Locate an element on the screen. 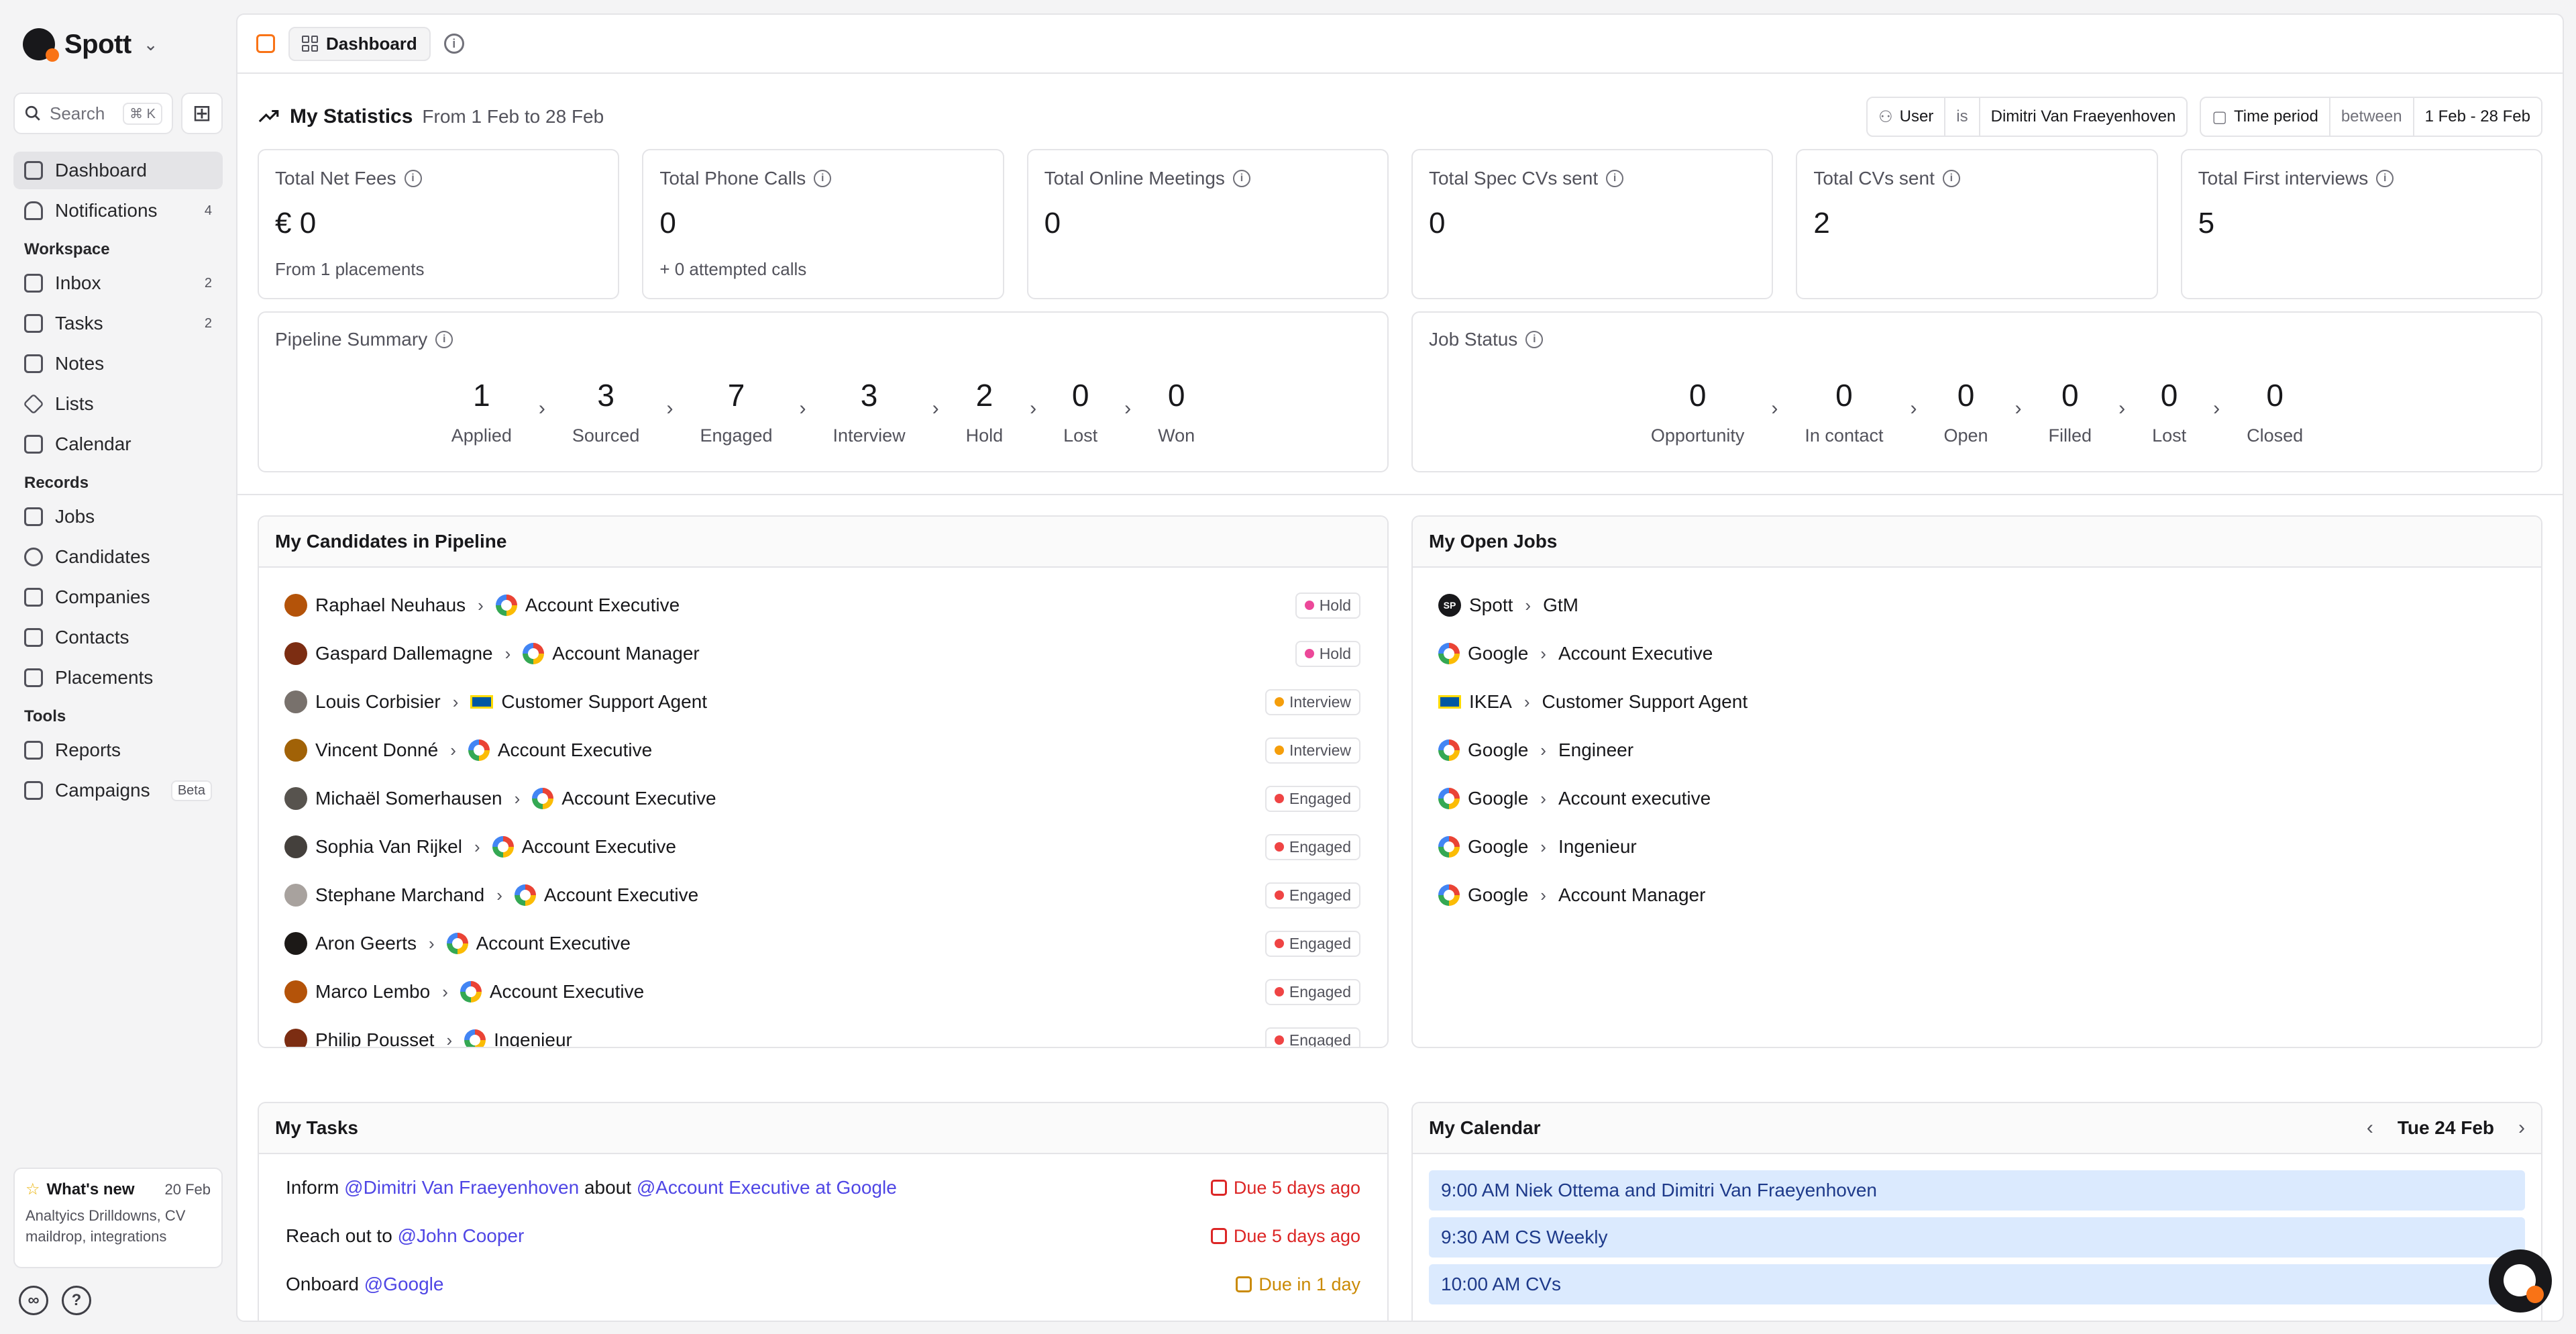  workspace-switcher: Spott ⌄ is located at coordinates (90, 45).